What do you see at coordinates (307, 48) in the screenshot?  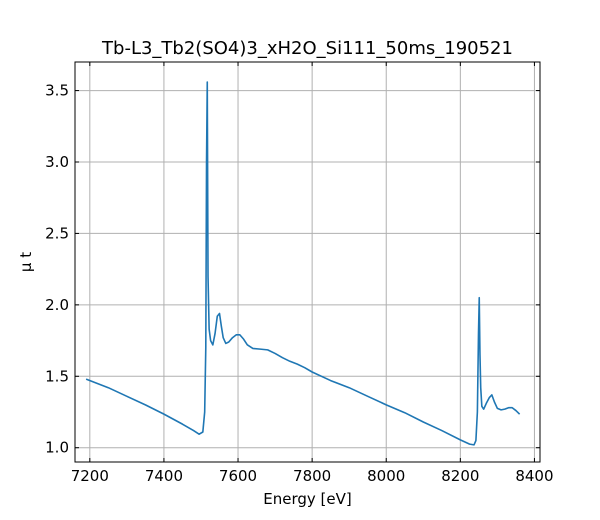 I see `chart-title: Tb-L3_Tb2(SO4)3_xH2O_Si111_50ms_190521` at bounding box center [307, 48].